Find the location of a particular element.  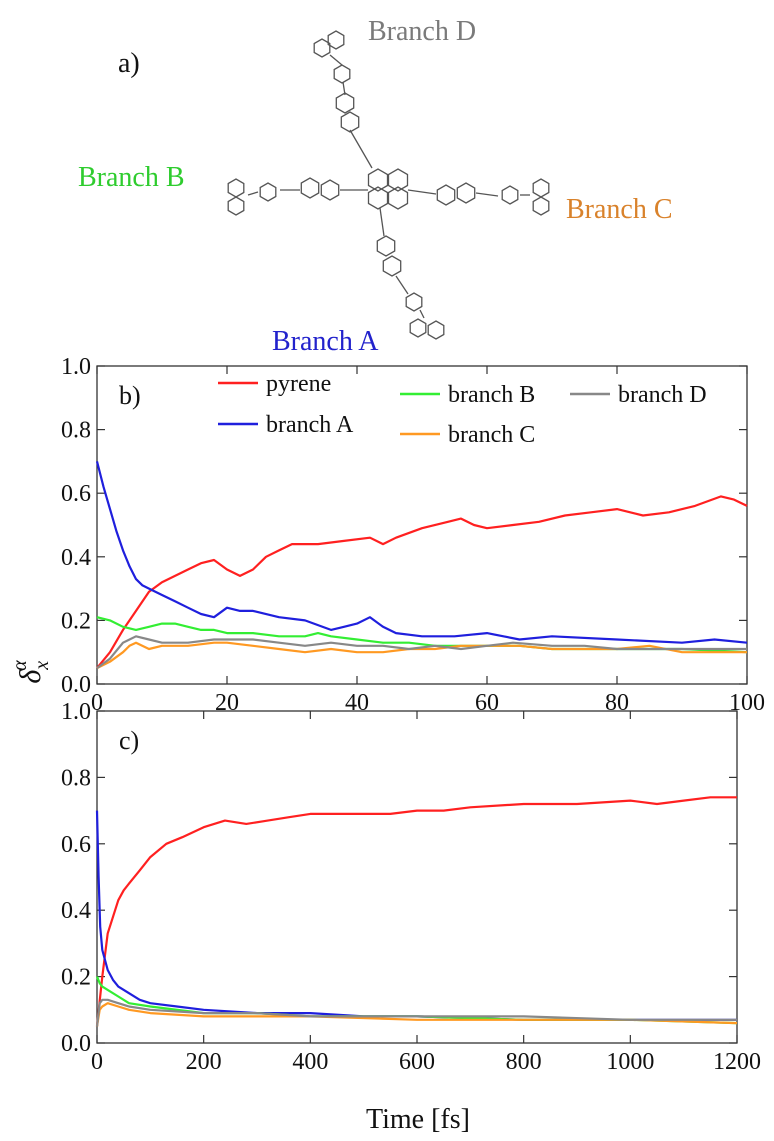

legend-label: branch C is located at coordinates (491, 435).